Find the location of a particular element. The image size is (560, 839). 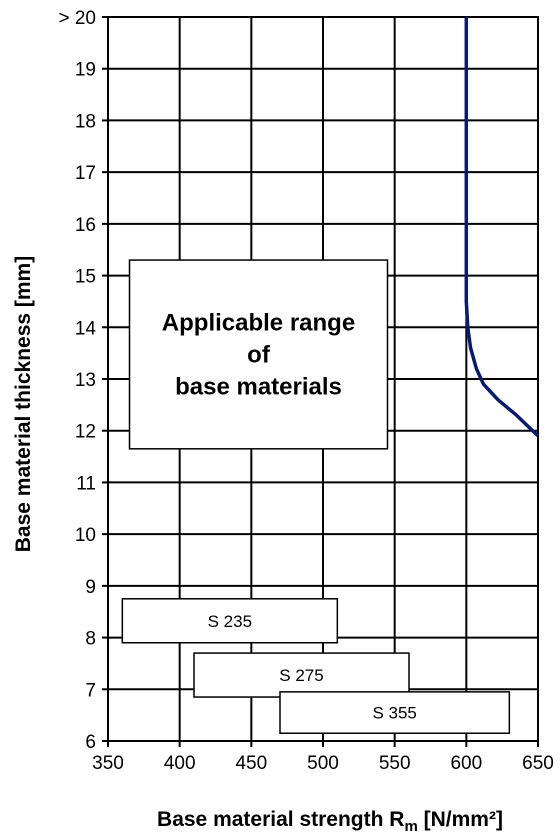

y-tick-label: 12 is located at coordinates (85, 432).